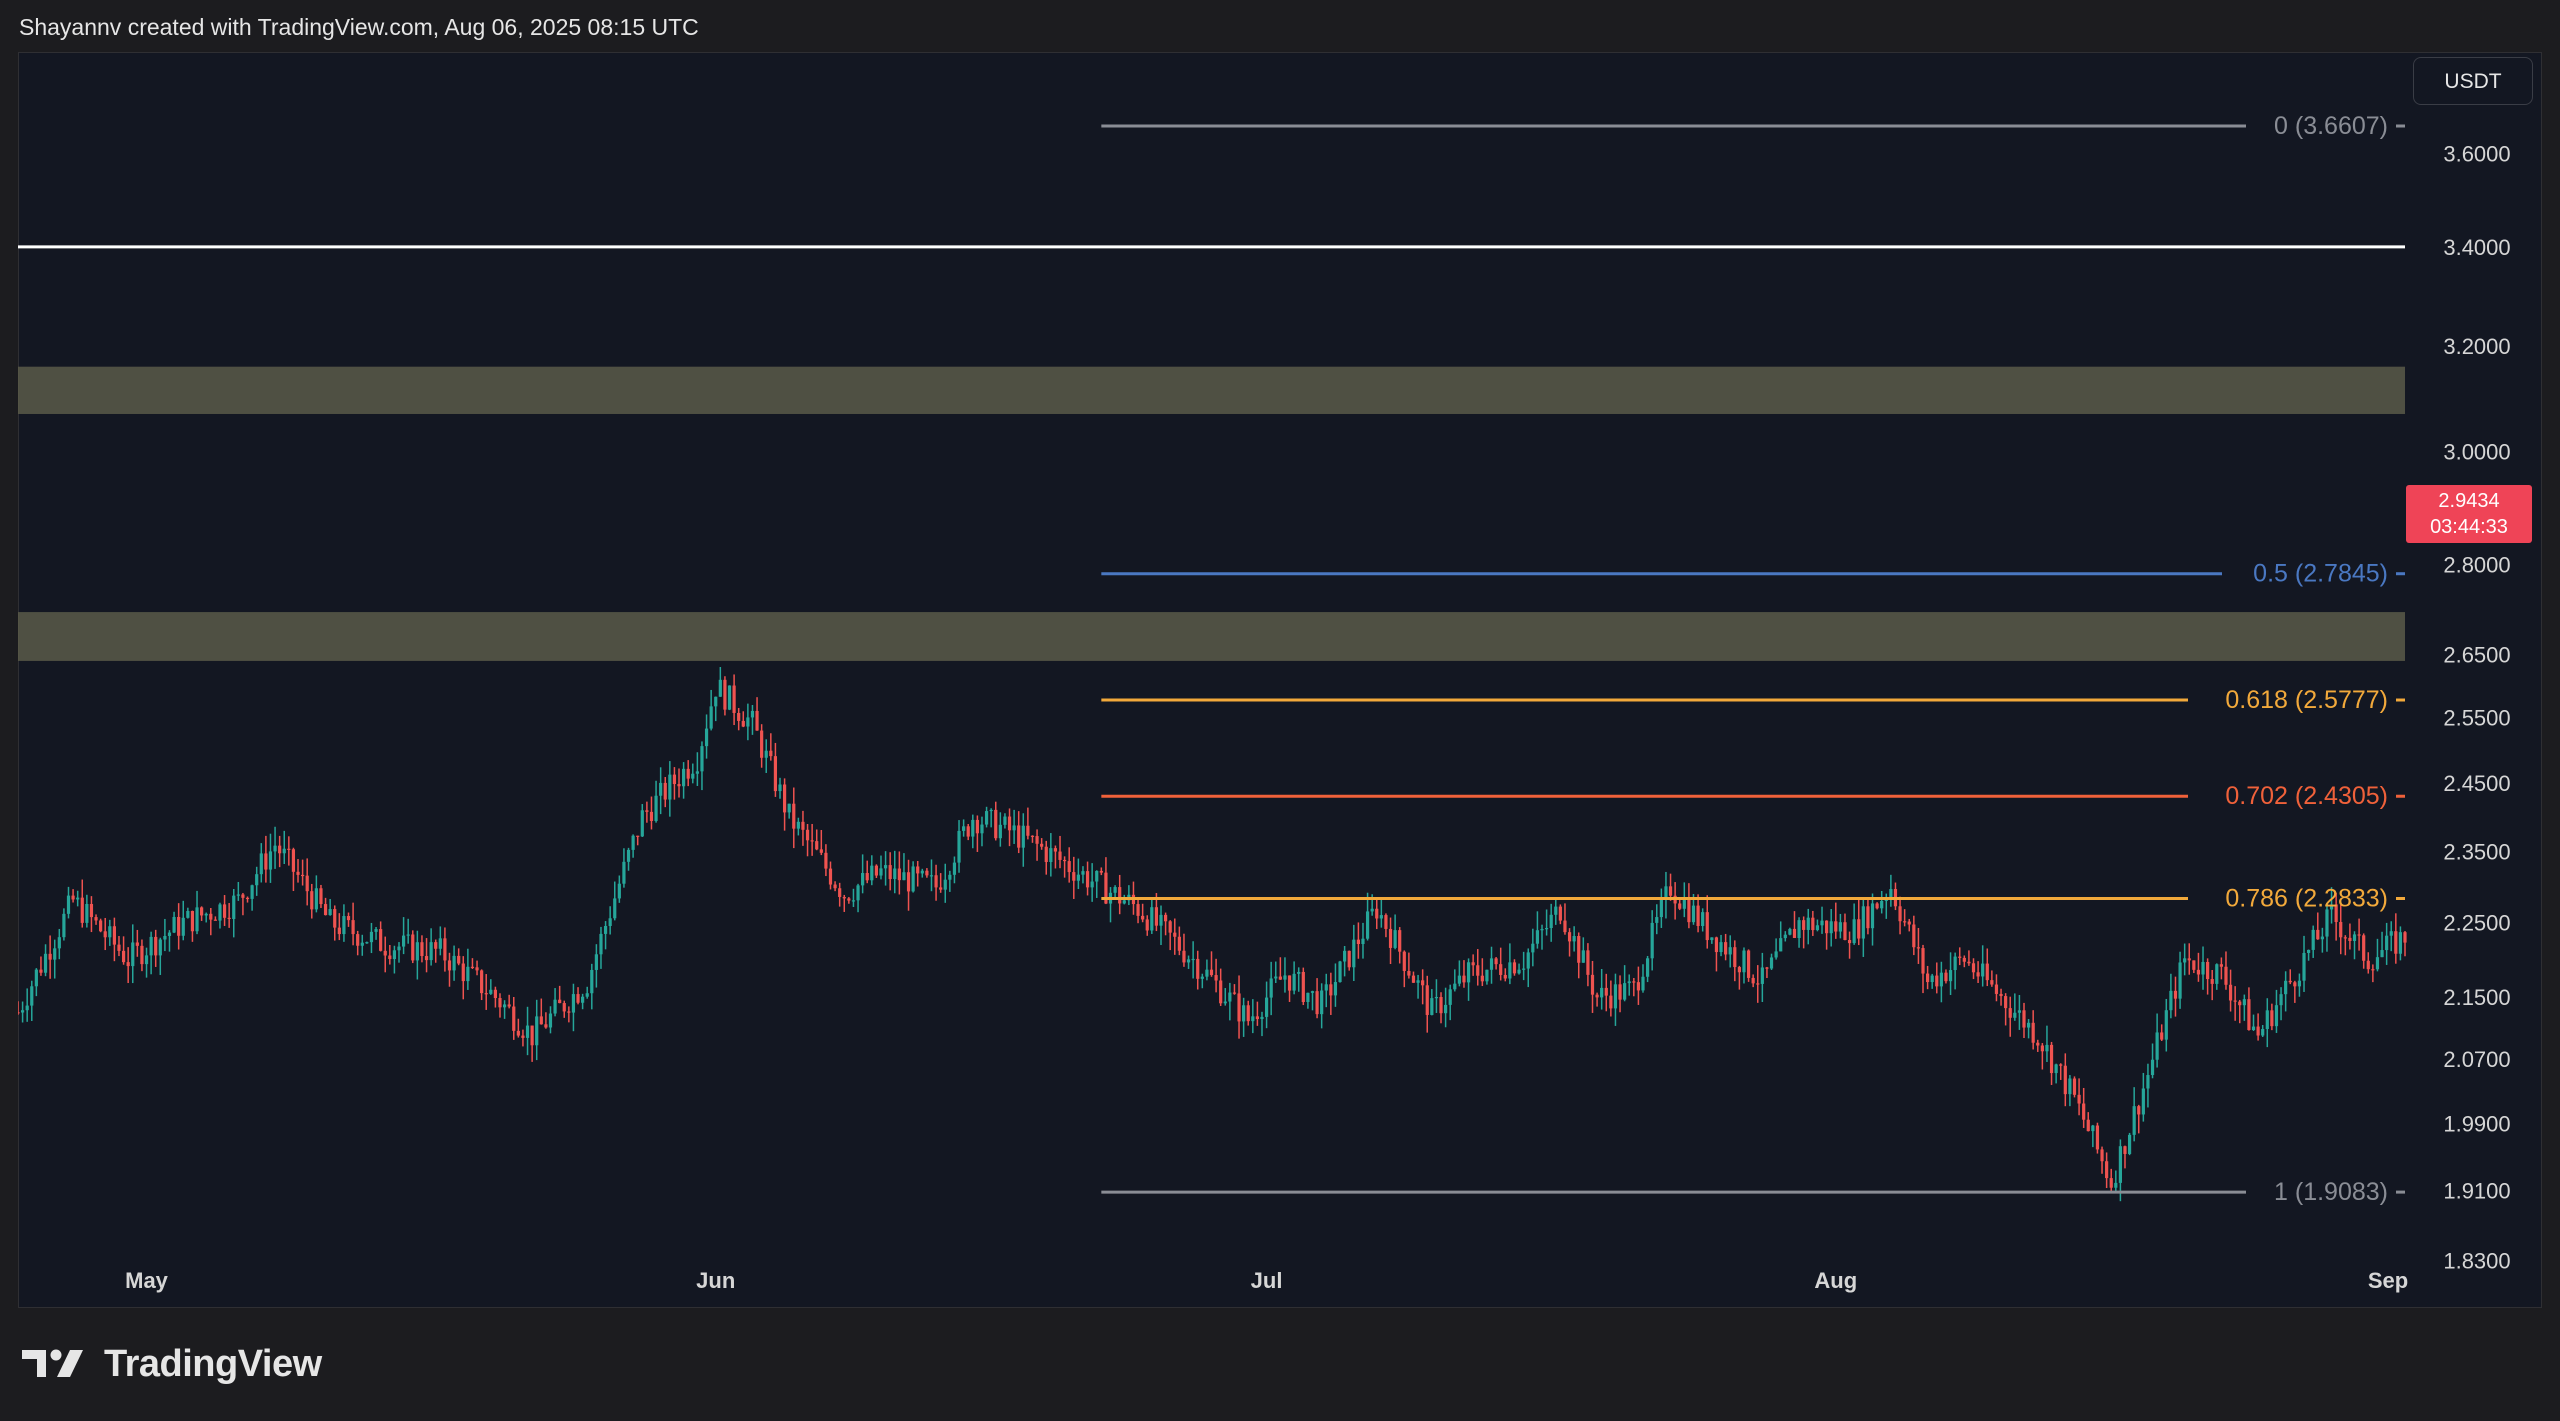 The image size is (2560, 1421). I want to click on footer-brand: TradingView, so click(171, 1364).